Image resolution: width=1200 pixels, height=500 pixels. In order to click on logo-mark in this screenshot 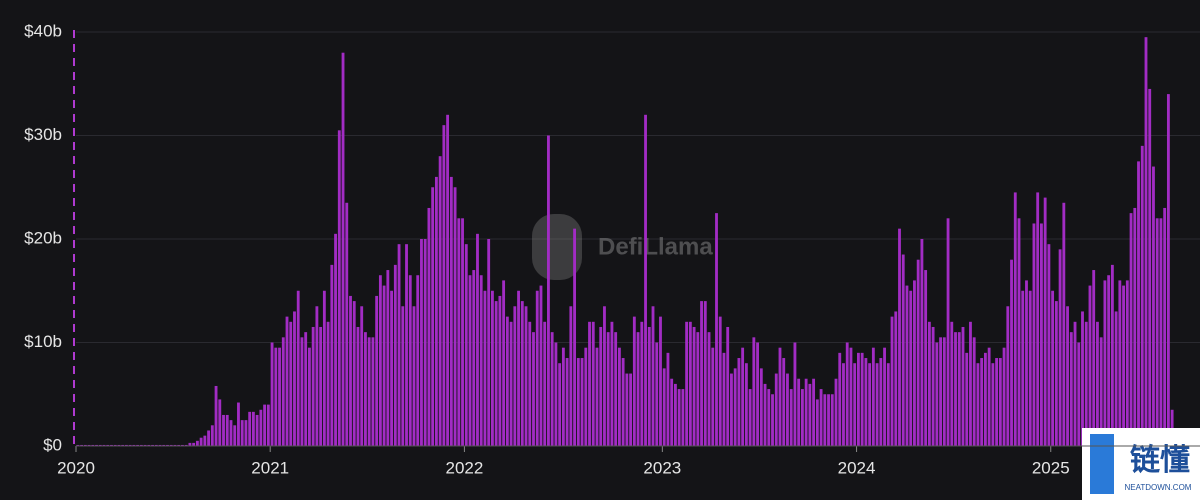, I will do `click(1102, 464)`.